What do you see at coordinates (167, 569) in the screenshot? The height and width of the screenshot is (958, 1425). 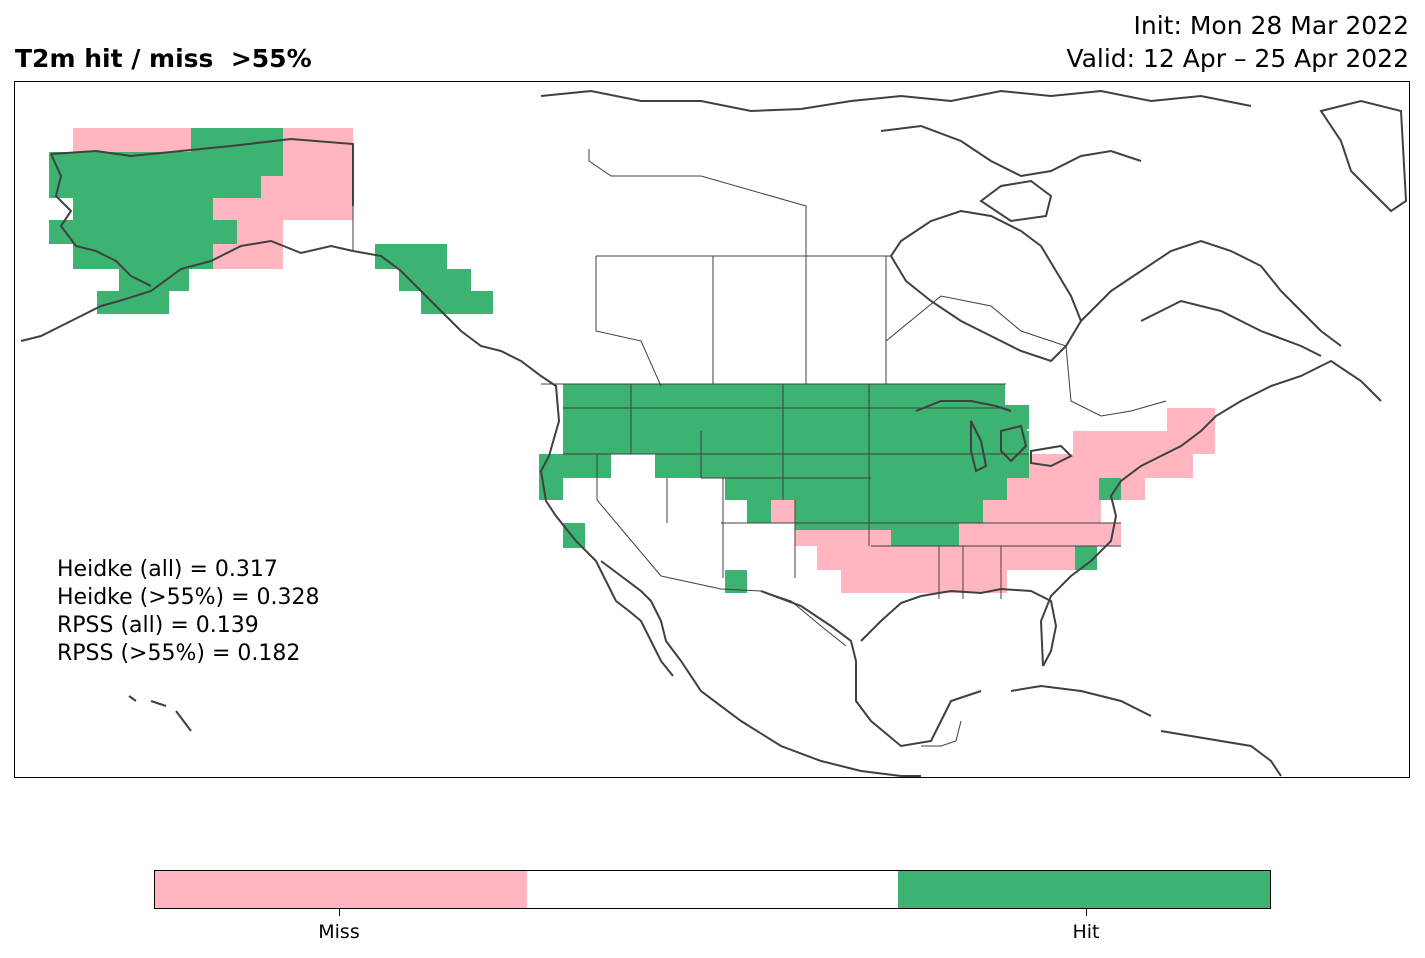 I see `heidke-all: Heidke (all) = 0.317` at bounding box center [167, 569].